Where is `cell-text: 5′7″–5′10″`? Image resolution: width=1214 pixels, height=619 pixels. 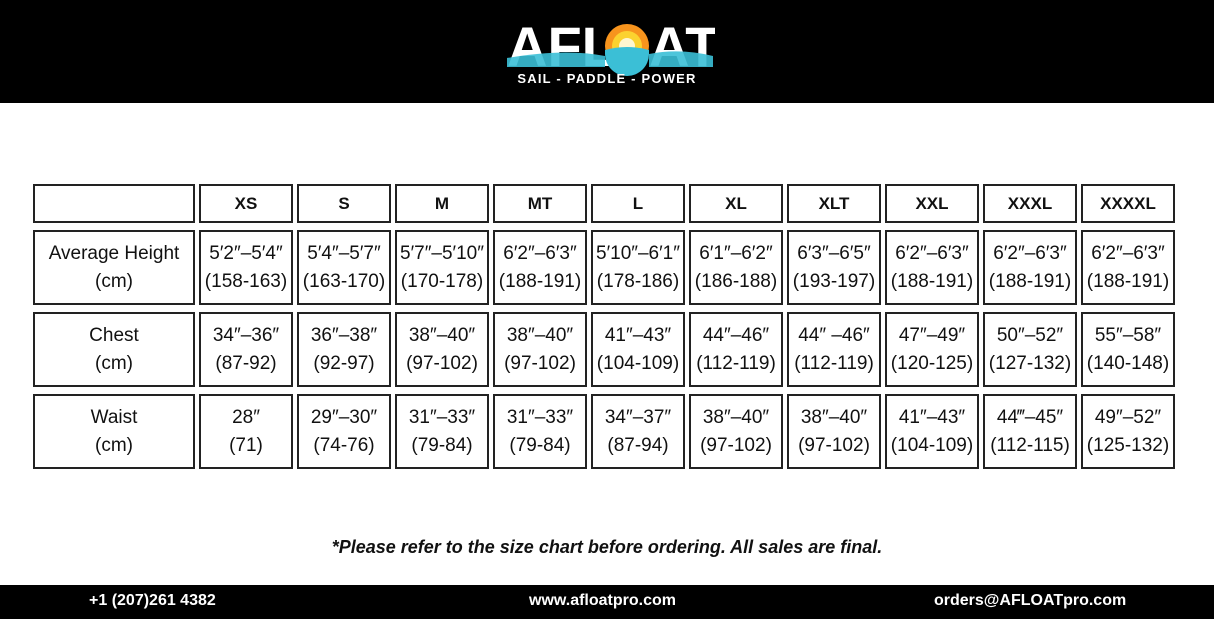 cell-text: 5′7″–5′10″ is located at coordinates (442, 253).